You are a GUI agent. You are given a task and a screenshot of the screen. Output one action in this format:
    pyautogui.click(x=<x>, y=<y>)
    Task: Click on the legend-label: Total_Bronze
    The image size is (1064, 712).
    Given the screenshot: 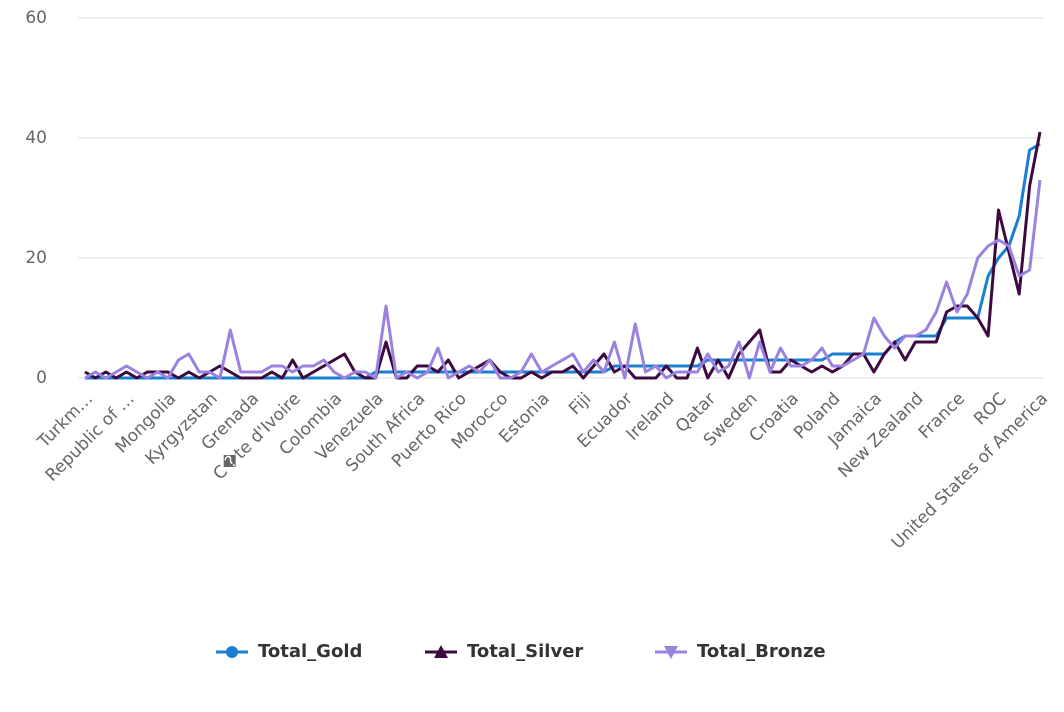 What is the action you would take?
    pyautogui.click(x=761, y=651)
    